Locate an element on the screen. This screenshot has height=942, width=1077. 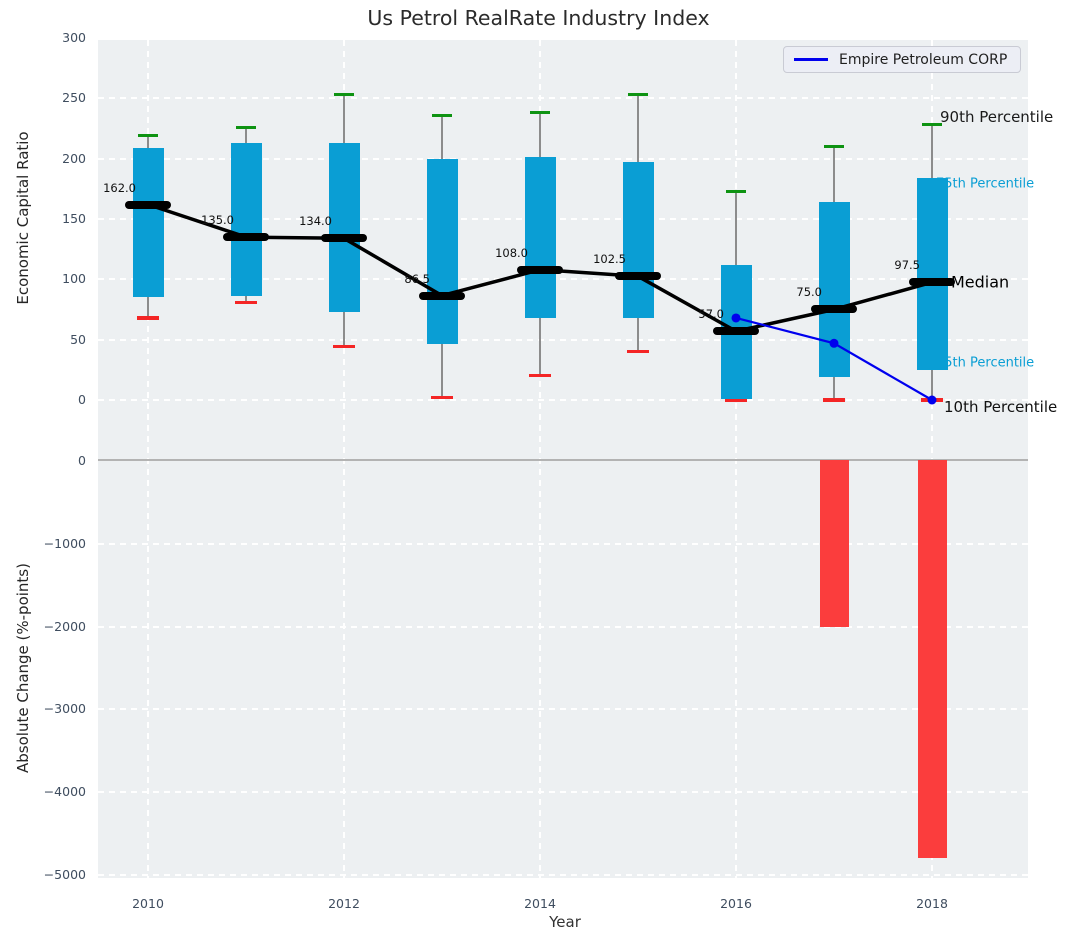
ytick-label: 200 is located at coordinates (74, 158).